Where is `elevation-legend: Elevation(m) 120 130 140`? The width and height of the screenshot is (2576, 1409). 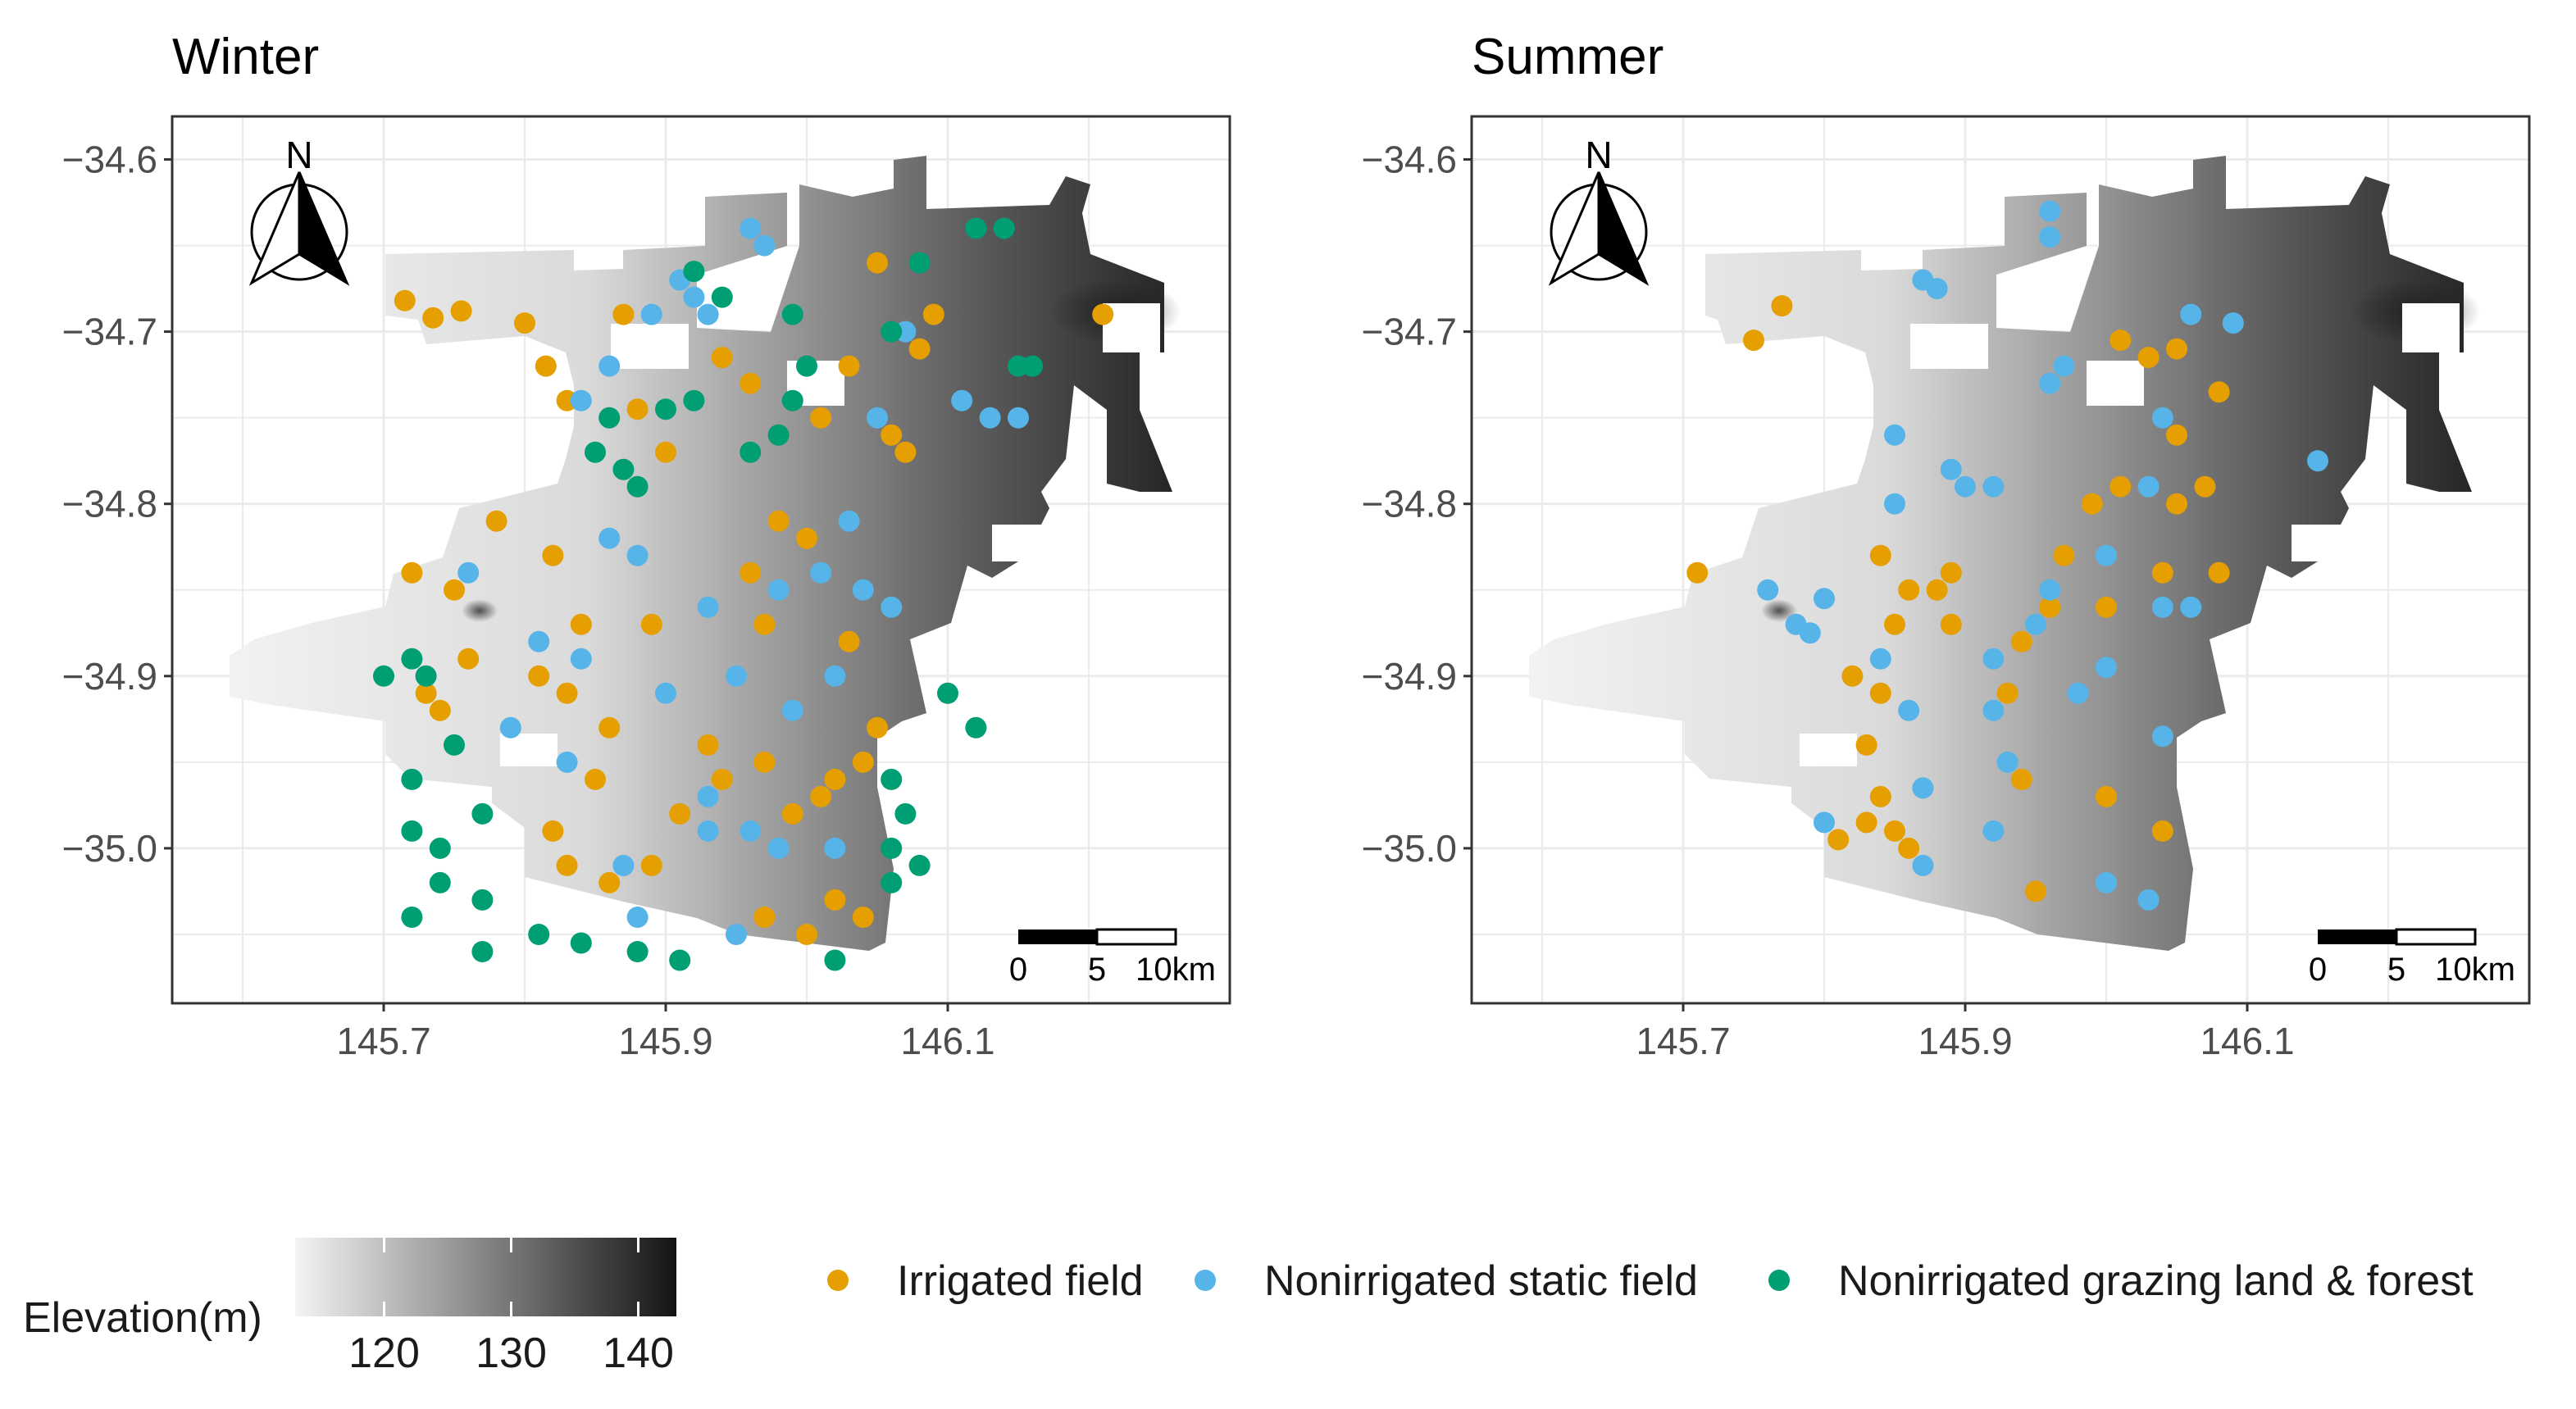
elevation-legend: Elevation(m) 120 130 140 is located at coordinates (349, 1307).